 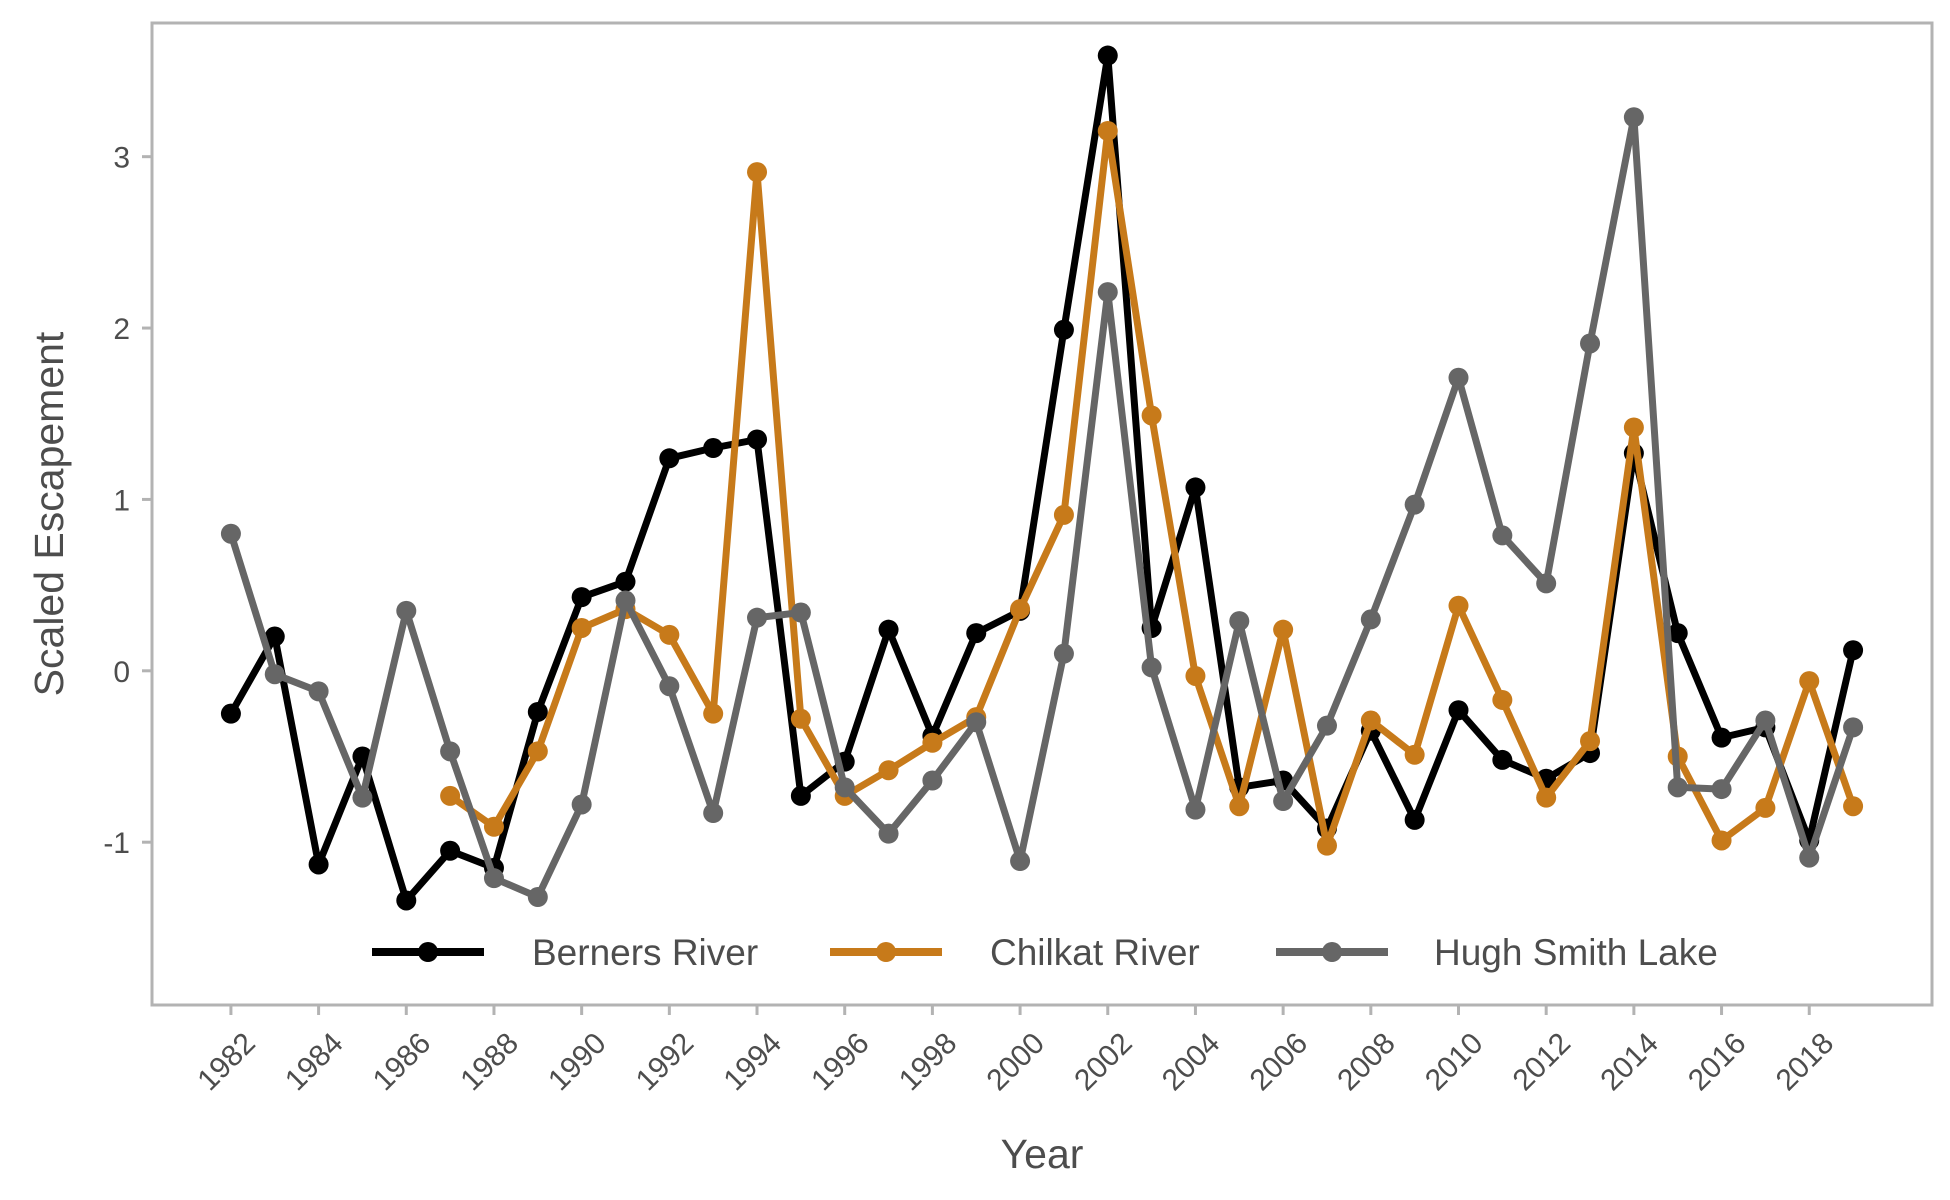 I want to click on y-tick-label: 0, so click(x=121, y=672).